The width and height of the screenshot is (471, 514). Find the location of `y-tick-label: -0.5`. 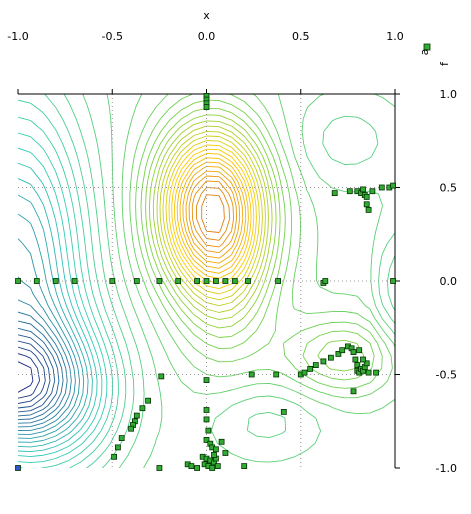

y-tick-label: -0.5 is located at coordinates (446, 375).